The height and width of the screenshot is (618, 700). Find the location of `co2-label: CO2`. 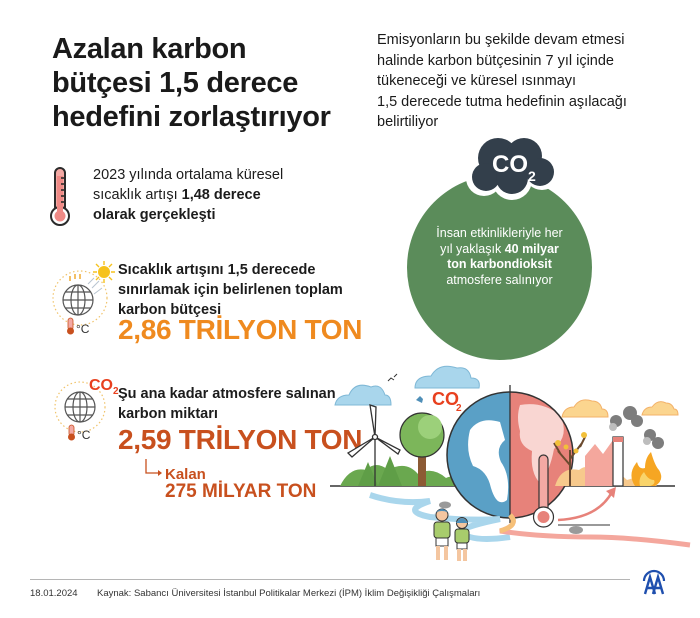

co2-label: CO2 is located at coordinates (104, 387).